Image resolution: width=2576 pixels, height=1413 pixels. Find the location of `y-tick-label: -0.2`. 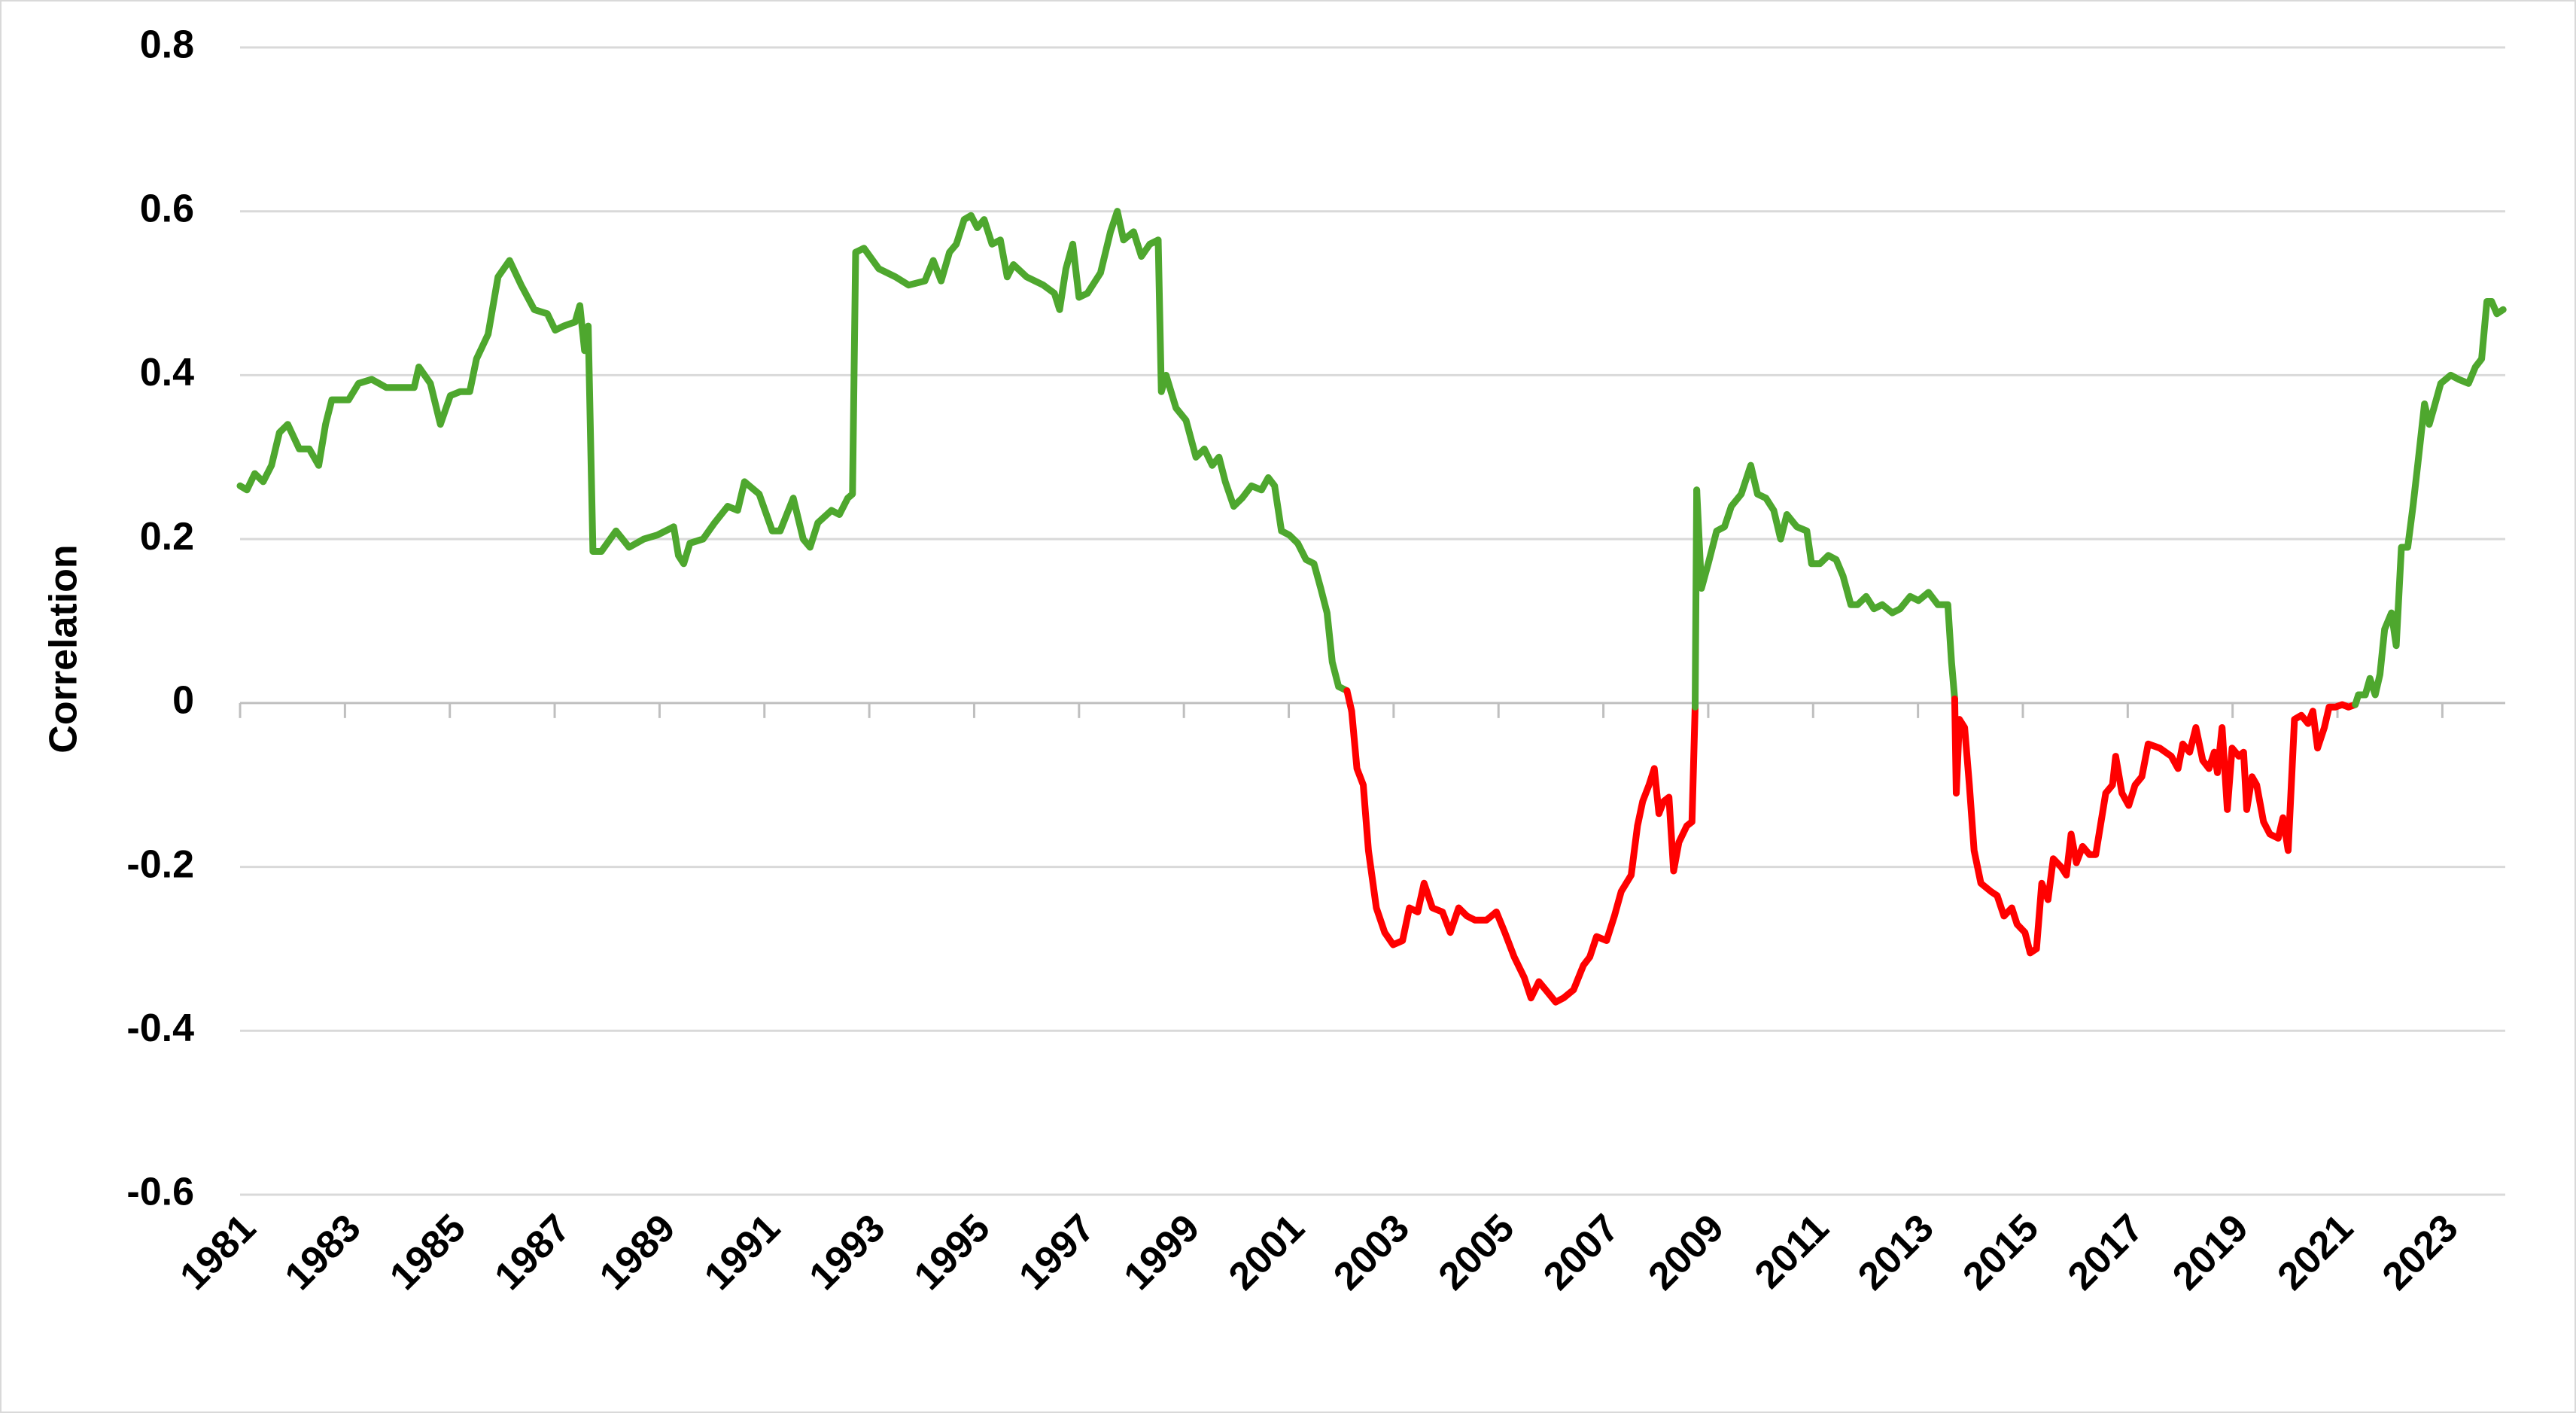

y-tick-label: -0.2 is located at coordinates (160, 864).